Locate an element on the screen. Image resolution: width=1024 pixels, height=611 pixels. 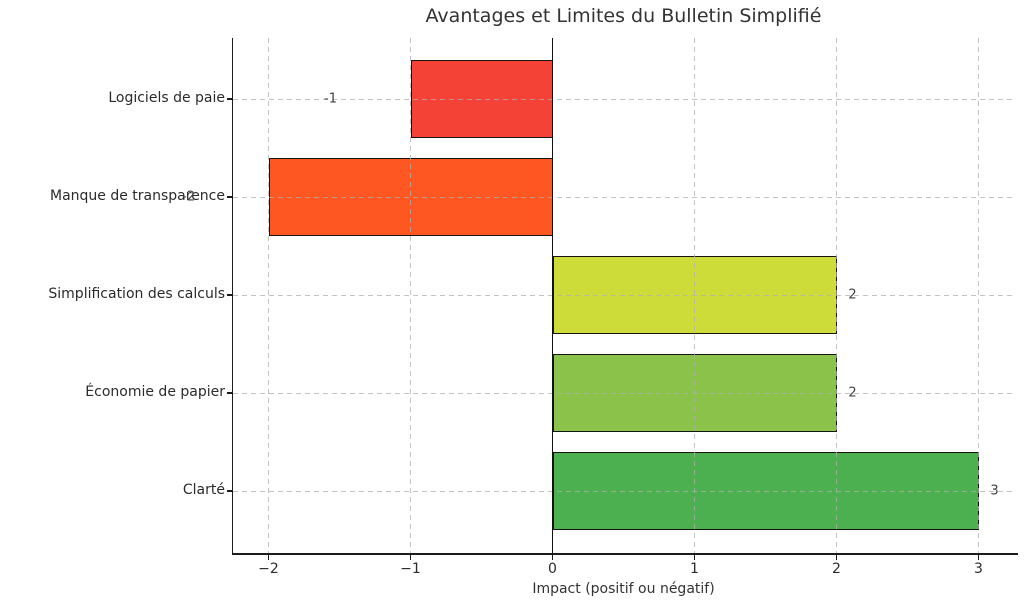
x-tick-label: 1 is located at coordinates (694, 569).